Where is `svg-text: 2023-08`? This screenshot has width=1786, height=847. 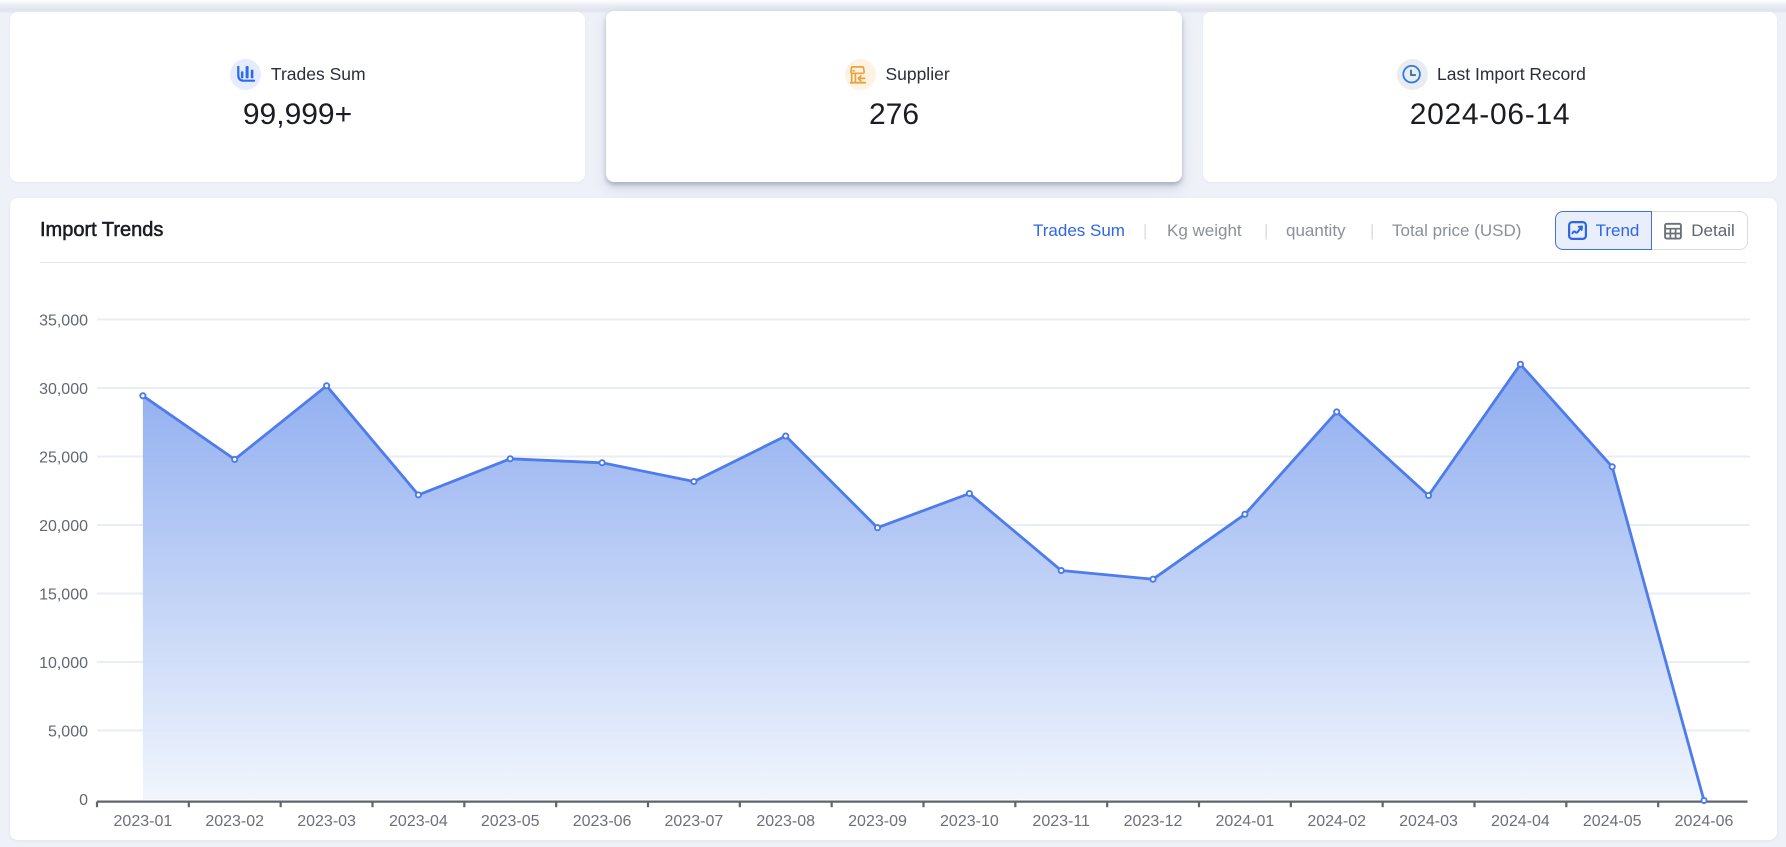 svg-text: 2023-08 is located at coordinates (785, 821).